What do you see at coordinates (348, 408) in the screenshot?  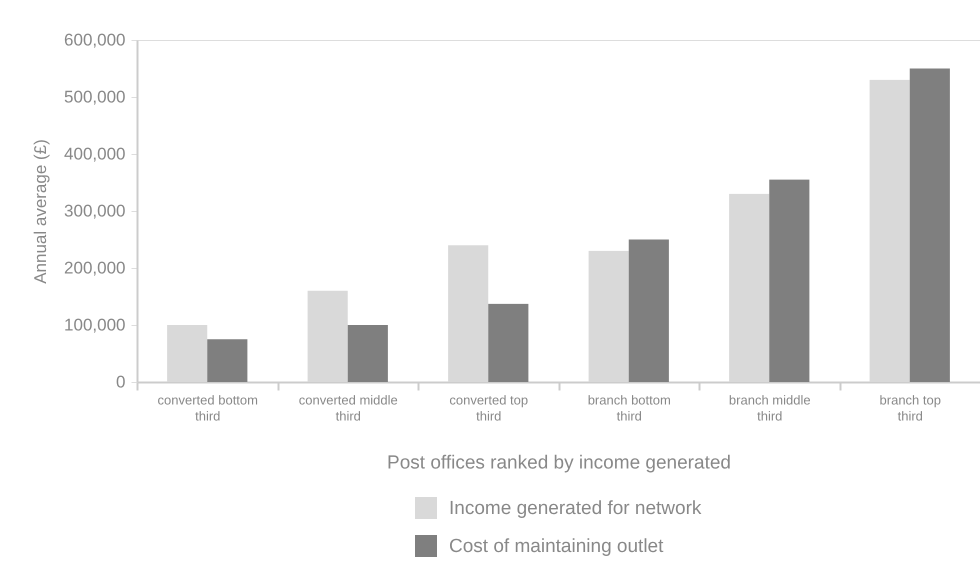 I see `x-tick-label: converted middle third` at bounding box center [348, 408].